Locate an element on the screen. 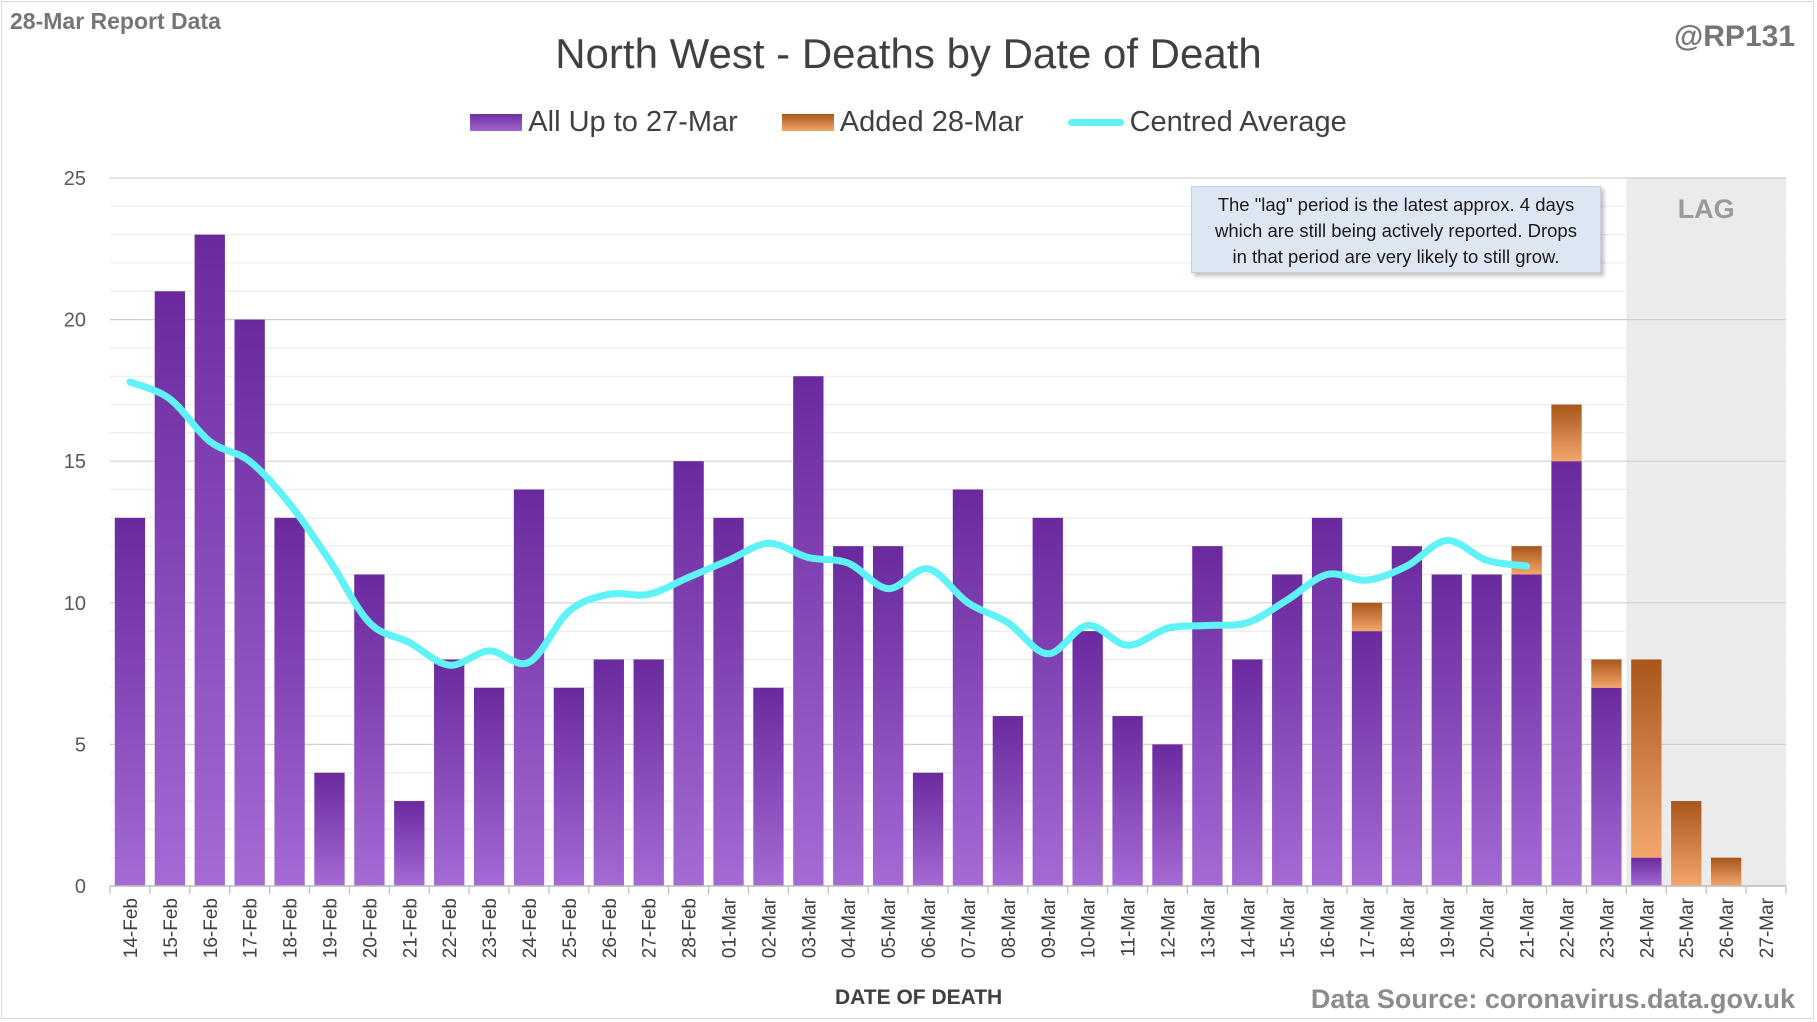  y-tick-label: 0 is located at coordinates (80, 887).